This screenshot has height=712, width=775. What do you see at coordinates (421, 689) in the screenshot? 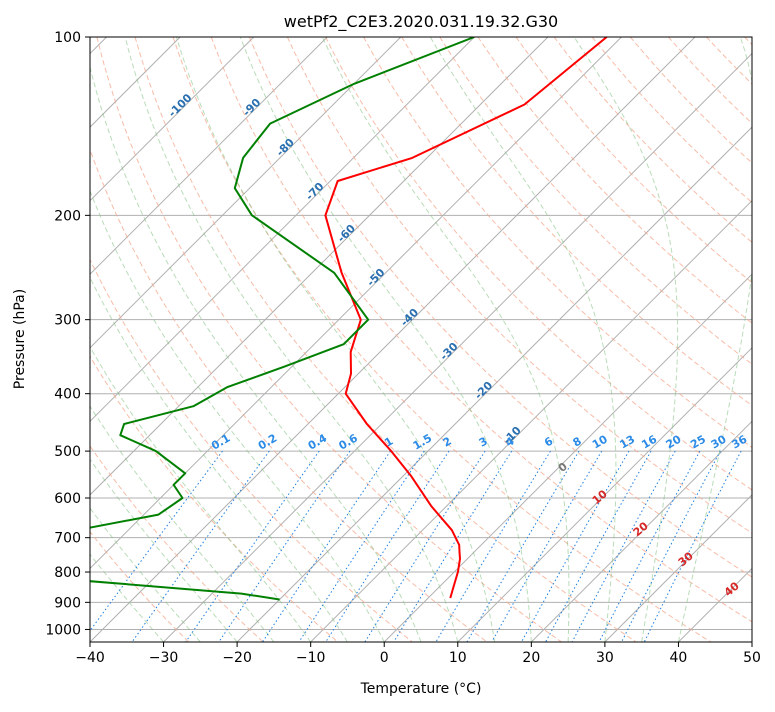
I see `x-axis-label: Temperature (°C)` at bounding box center [421, 689].